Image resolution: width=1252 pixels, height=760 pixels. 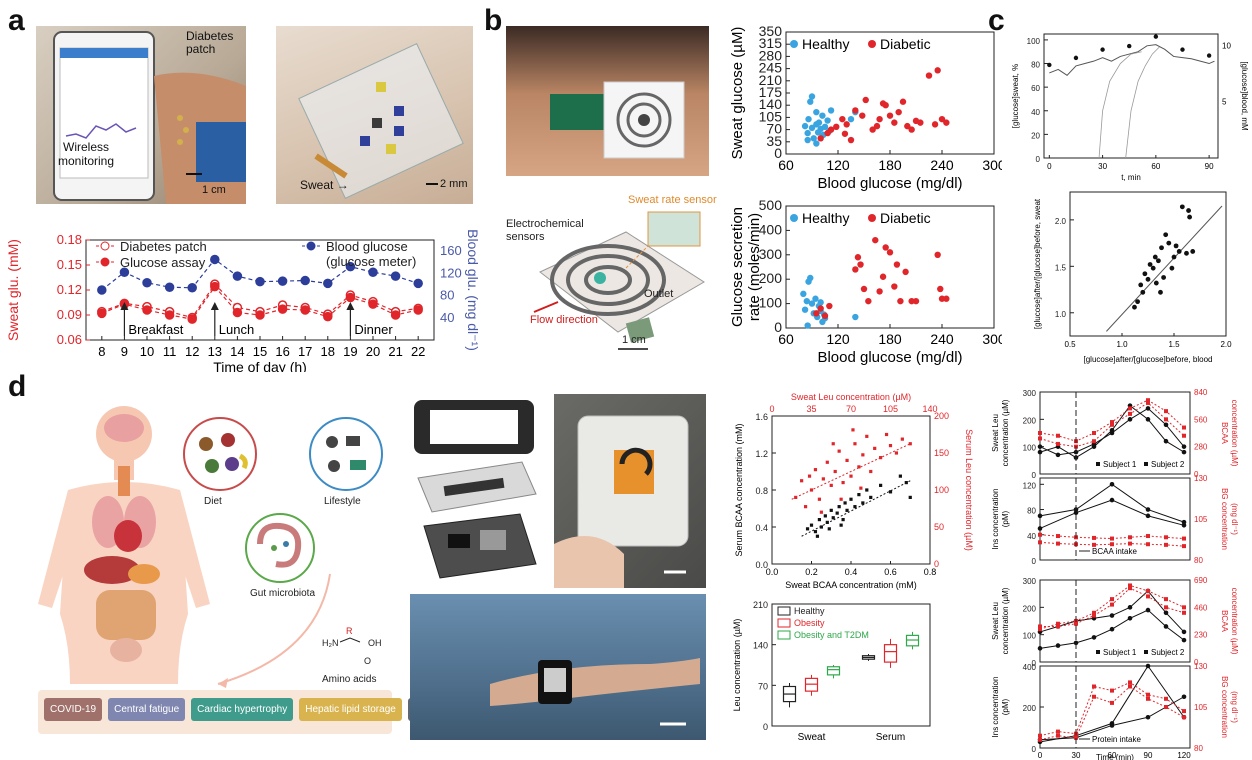 What do you see at coordinates (1031, 511) in the screenshot?
I see `y-tick-label: 80` at bounding box center [1031, 511].